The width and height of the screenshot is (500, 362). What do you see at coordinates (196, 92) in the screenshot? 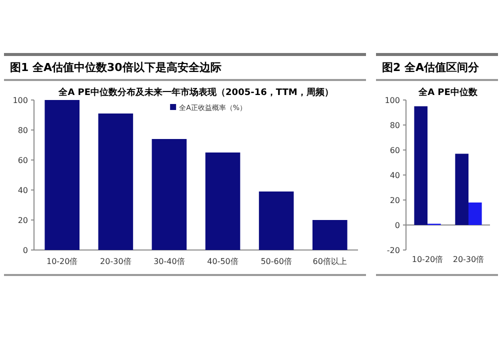
I see `chart-subtitle: 全A PE中位数分布及未来一年市场表现（2005-16，TTM，周频）` at bounding box center [196, 92].